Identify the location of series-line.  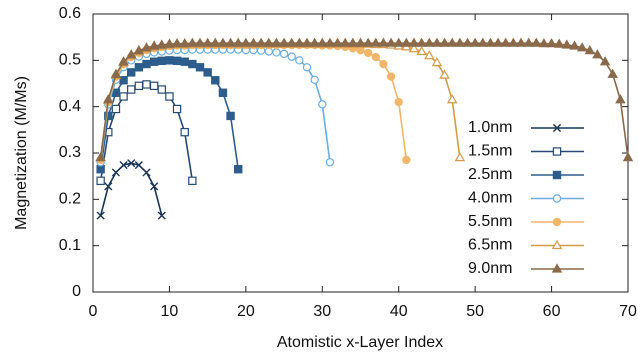
(131, 189).